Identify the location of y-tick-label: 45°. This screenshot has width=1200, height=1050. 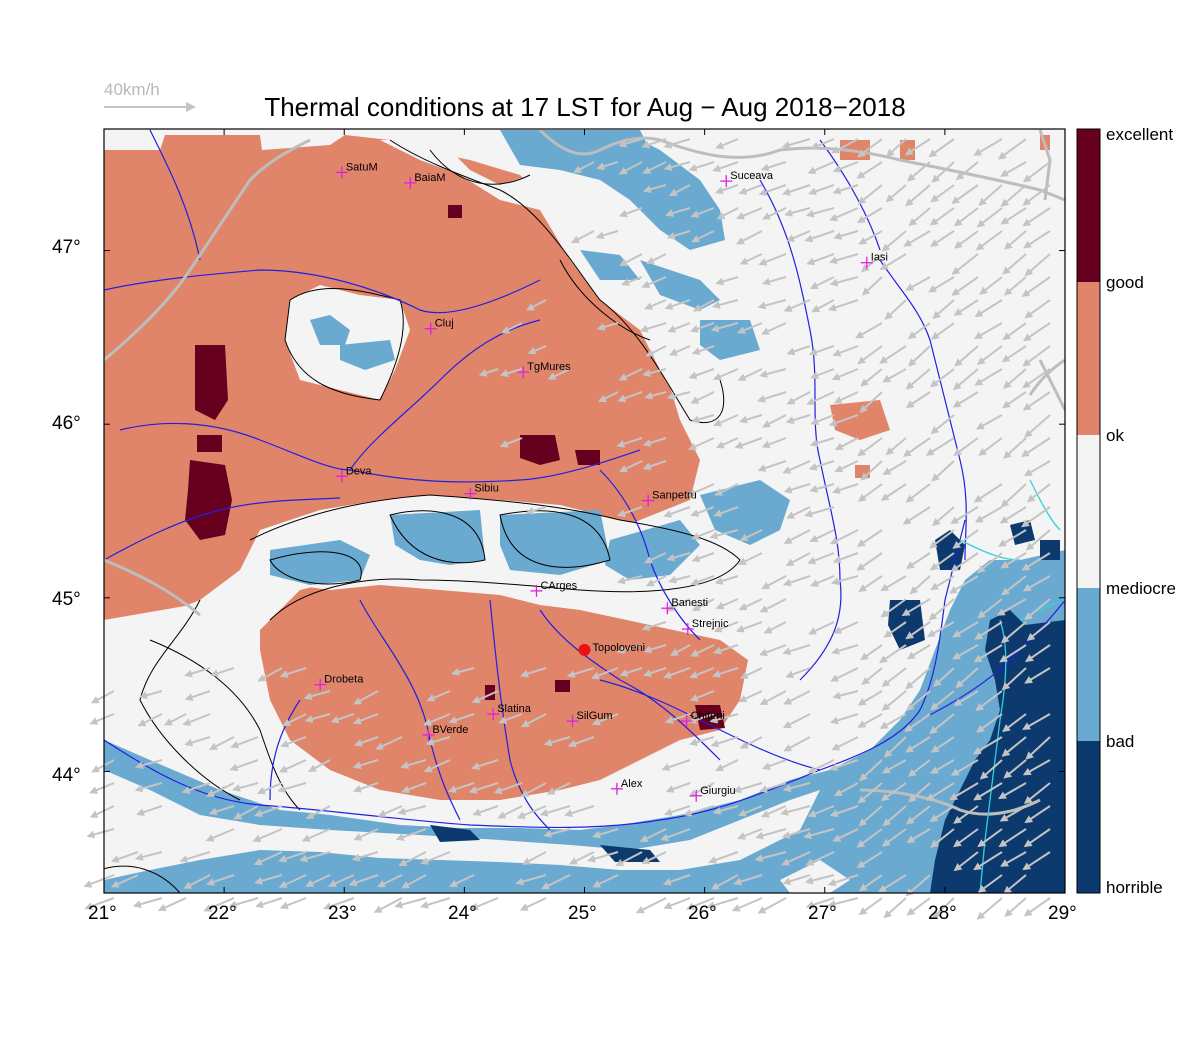
(66, 599).